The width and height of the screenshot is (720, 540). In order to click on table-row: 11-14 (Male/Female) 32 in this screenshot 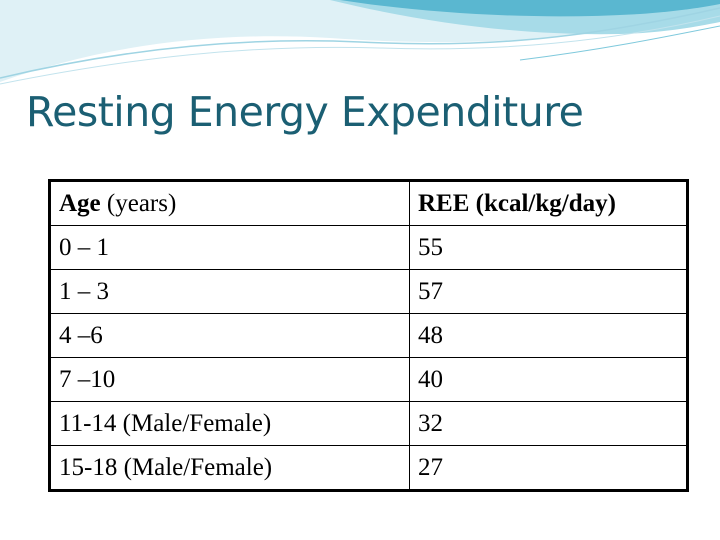, I will do `click(368, 423)`.